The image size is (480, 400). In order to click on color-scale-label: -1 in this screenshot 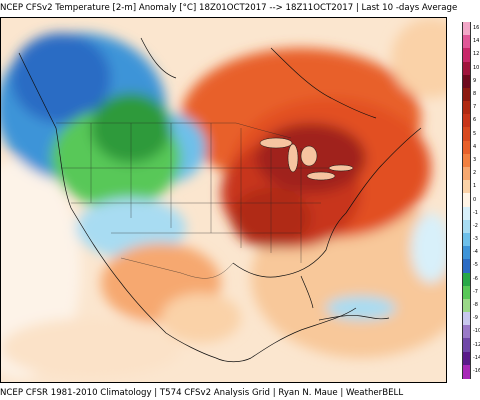, I will do `click(475, 212)`.